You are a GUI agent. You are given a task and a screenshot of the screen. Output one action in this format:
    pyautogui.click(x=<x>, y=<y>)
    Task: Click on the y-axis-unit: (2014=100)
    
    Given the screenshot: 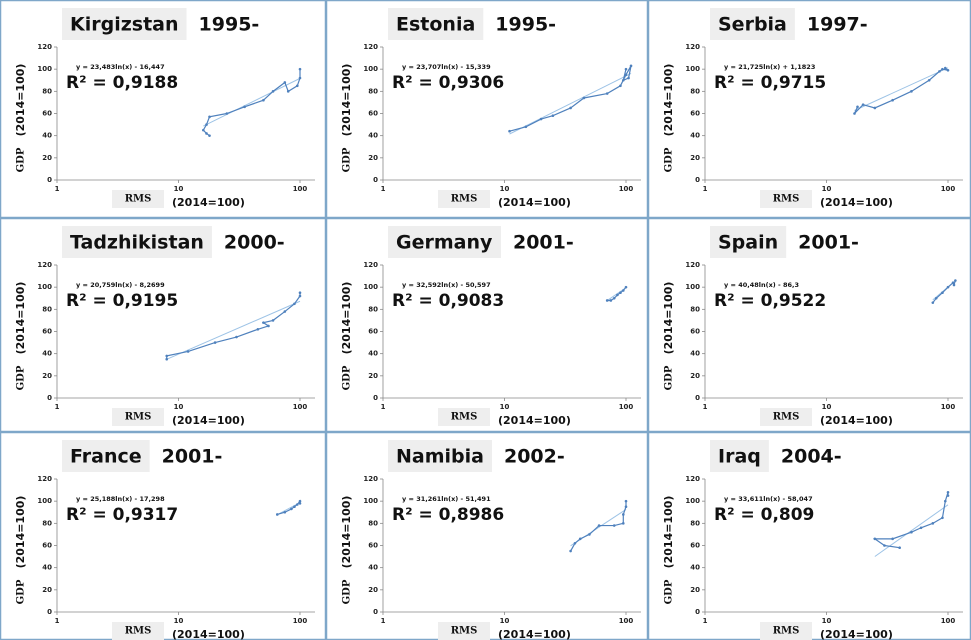 What is the action you would take?
    pyautogui.click(x=668, y=318)
    